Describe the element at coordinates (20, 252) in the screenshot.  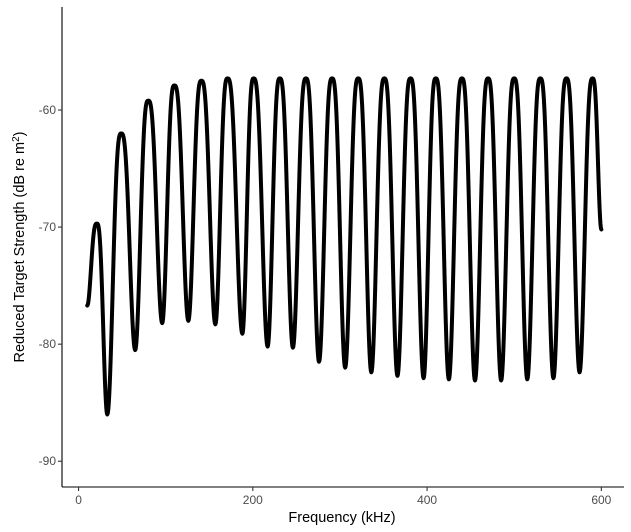
I see `y-axis-title-main: Reduced Target Strength (dB re m` at that location.